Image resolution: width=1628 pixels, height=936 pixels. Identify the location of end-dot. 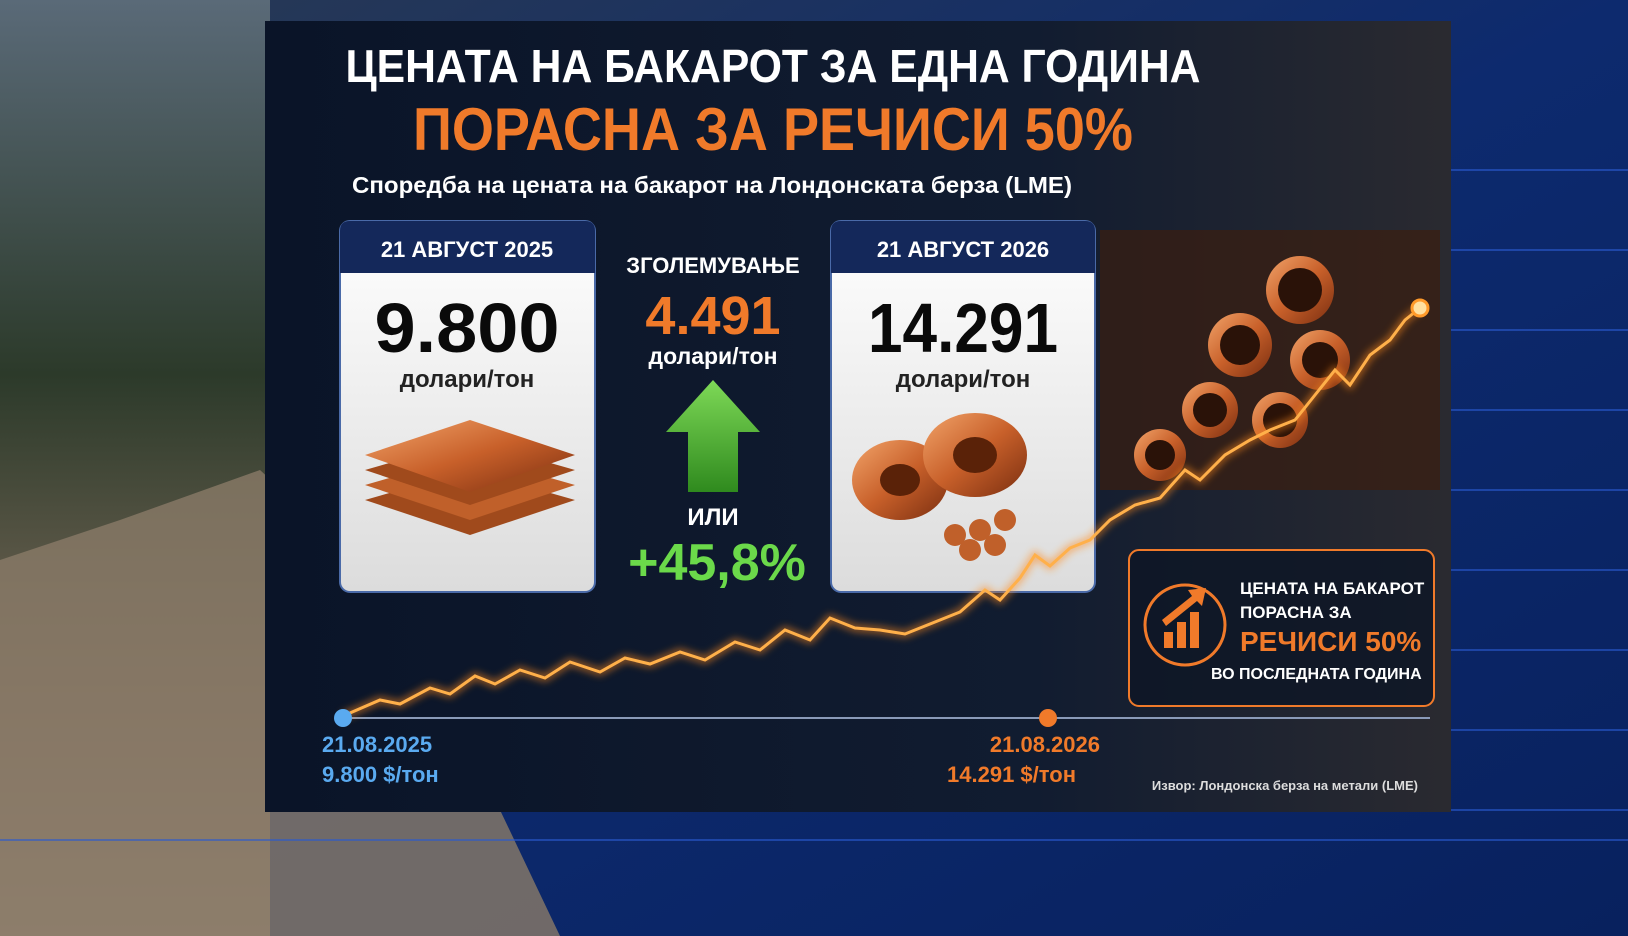
(1048, 718).